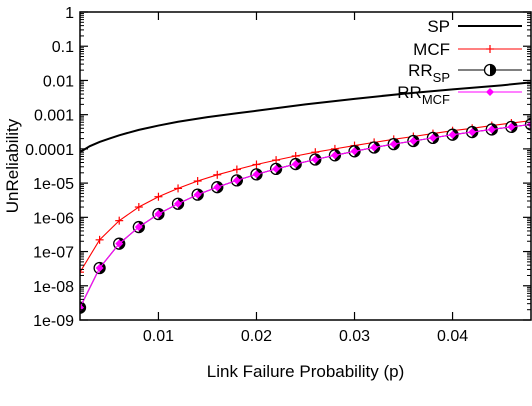 This screenshot has width=532, height=406. Describe the element at coordinates (58, 81) in the screenshot. I see `y-tick-label: 0.01` at that location.